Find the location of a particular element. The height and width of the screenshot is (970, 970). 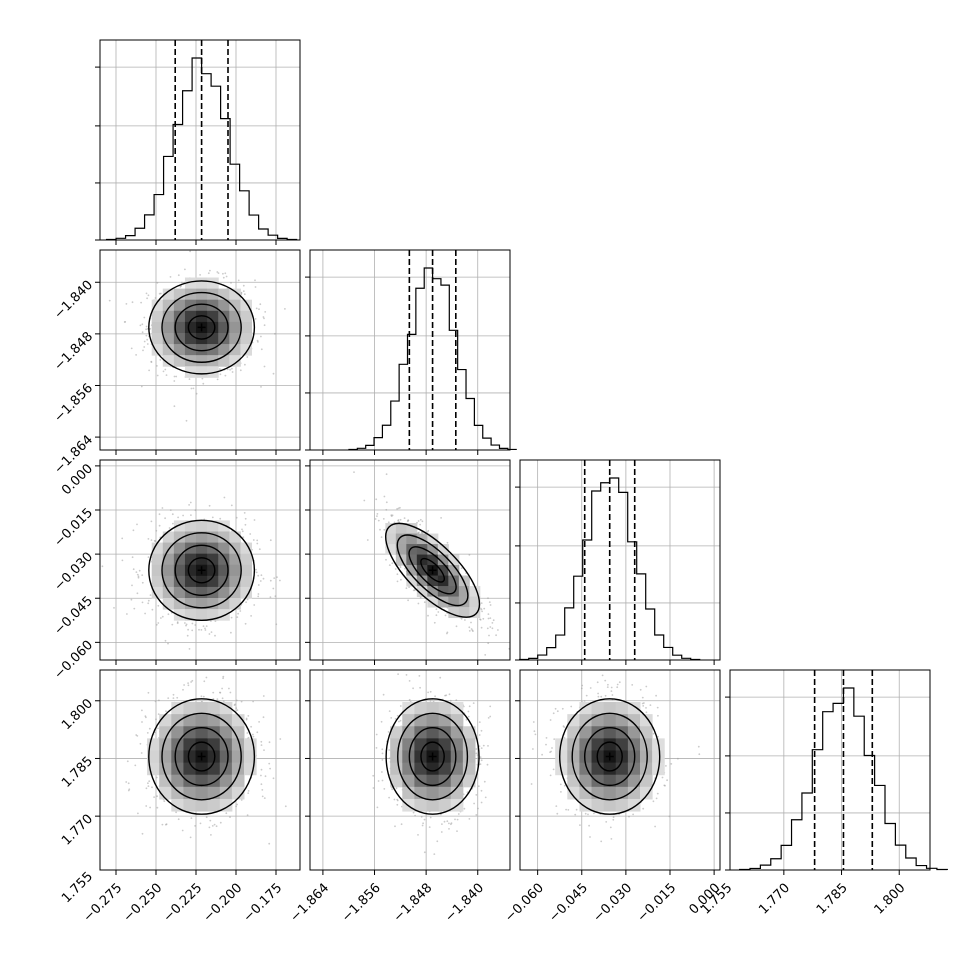

contour-line is located at coordinates (201, 327).